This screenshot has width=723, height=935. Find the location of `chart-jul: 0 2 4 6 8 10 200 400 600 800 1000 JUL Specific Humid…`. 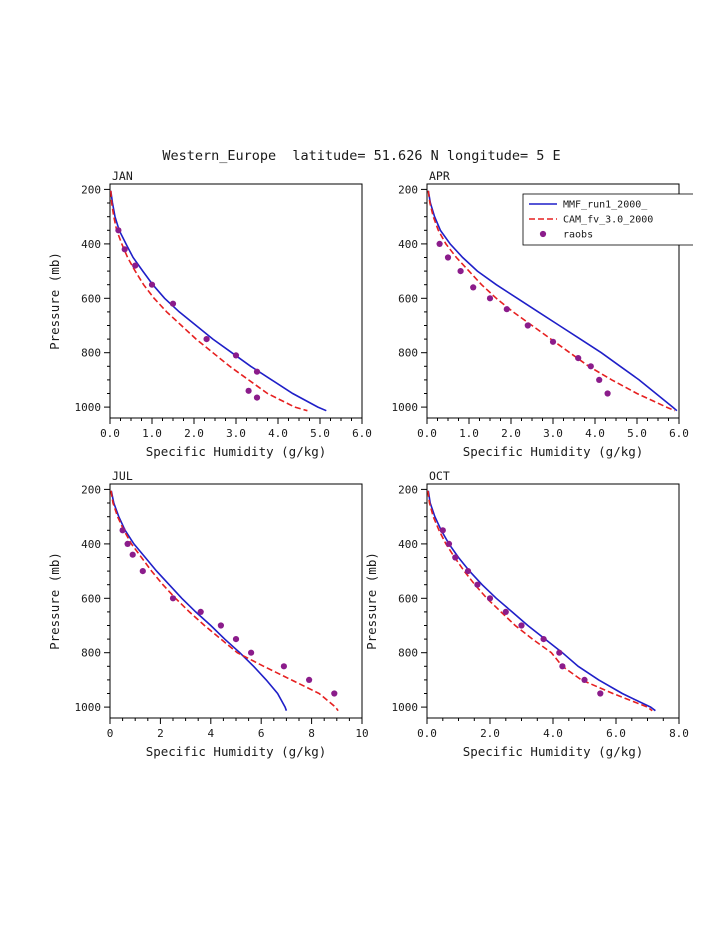

chart-jul: 0 2 4 6 8 10 200 400 600 800 1000 JUL Specific Humid… is located at coordinates (208, 614).